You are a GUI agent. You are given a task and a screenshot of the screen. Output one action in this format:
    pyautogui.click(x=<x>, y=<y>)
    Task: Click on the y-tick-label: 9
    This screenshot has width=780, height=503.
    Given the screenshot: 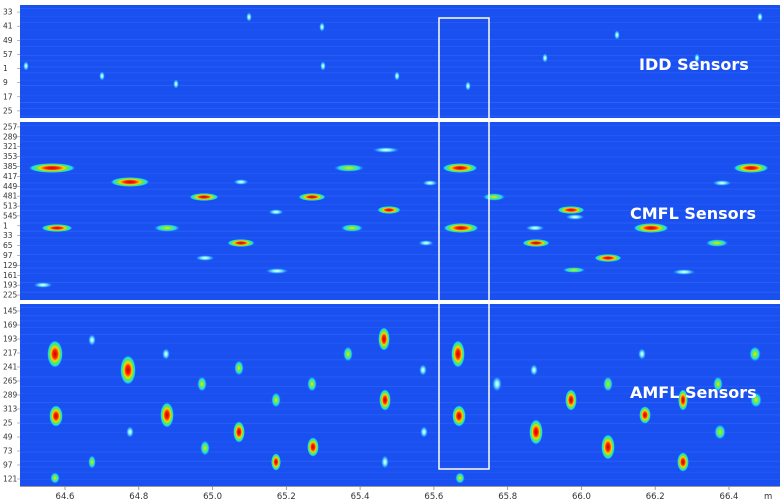 What is the action you would take?
    pyautogui.click(x=5, y=82)
    